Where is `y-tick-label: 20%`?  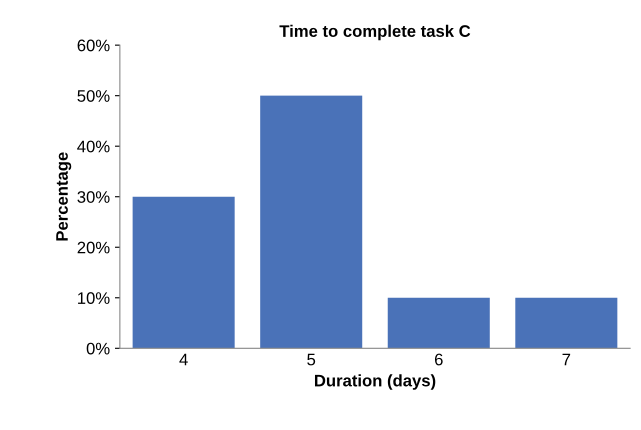
y-tick-label: 20% is located at coordinates (94, 248).